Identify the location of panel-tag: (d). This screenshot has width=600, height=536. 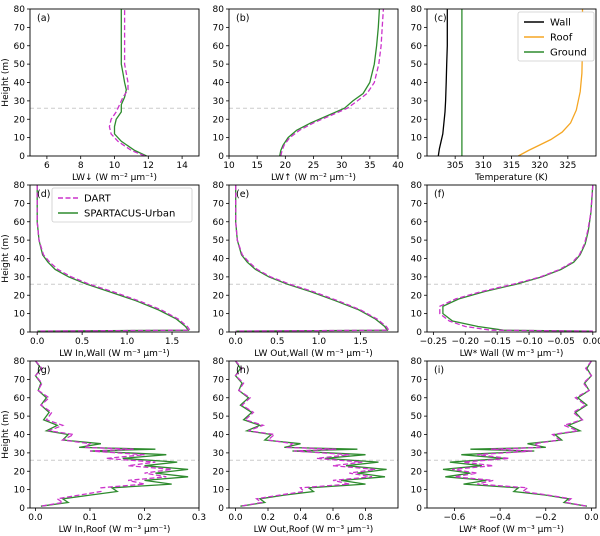
(43, 194).